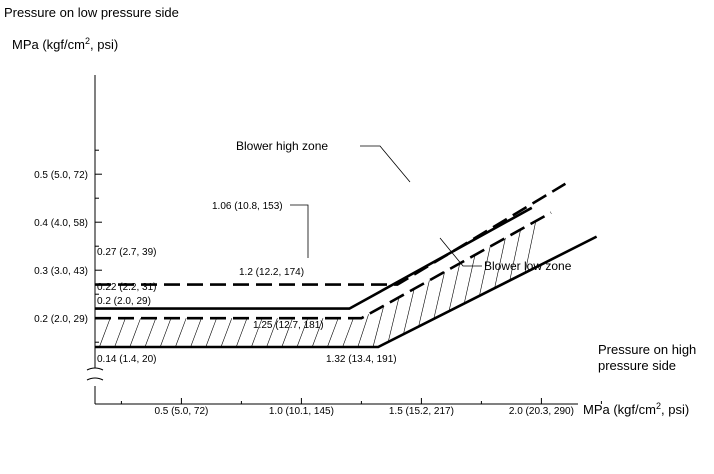 This screenshot has height=474, width=714. What do you see at coordinates (61, 271) in the screenshot?
I see `y-tick-label-1: 0.3 (3.0, 43)` at bounding box center [61, 271].